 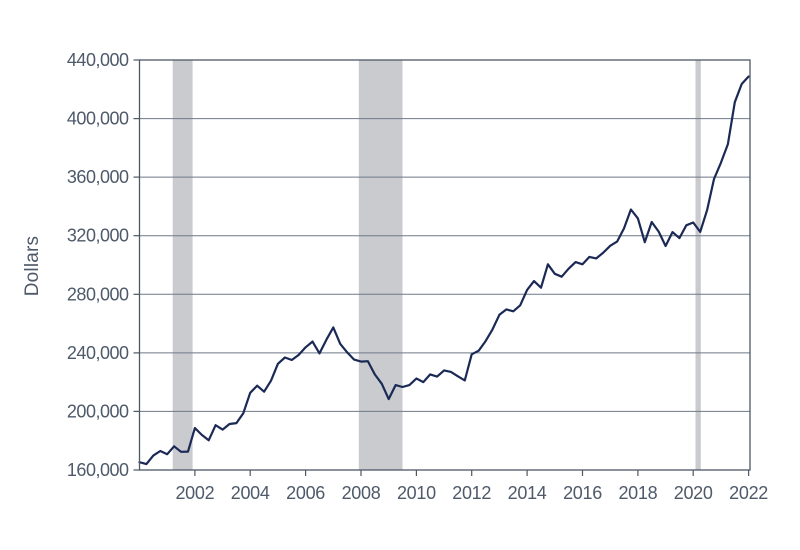 I want to click on x-tick-label: 2006, so click(x=305, y=493).